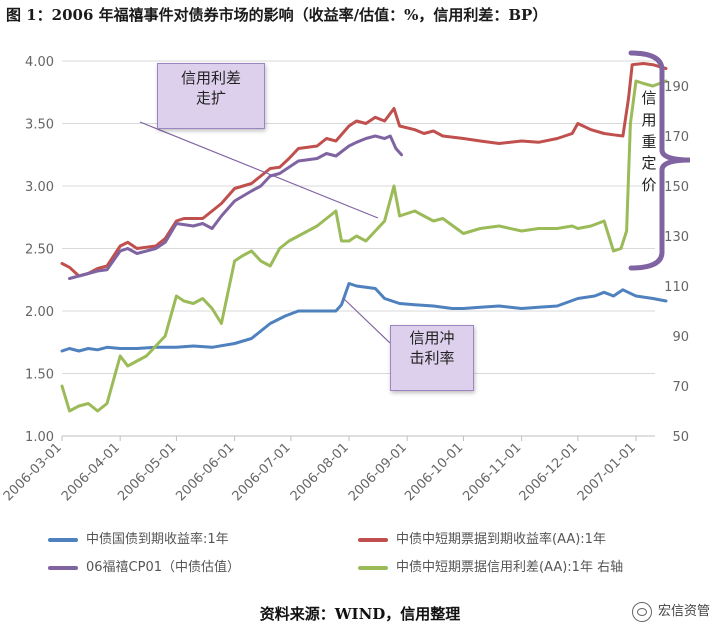  What do you see at coordinates (360, 614) in the screenshot?
I see `source-note: 资料来源：WIND，信用整理` at bounding box center [360, 614].